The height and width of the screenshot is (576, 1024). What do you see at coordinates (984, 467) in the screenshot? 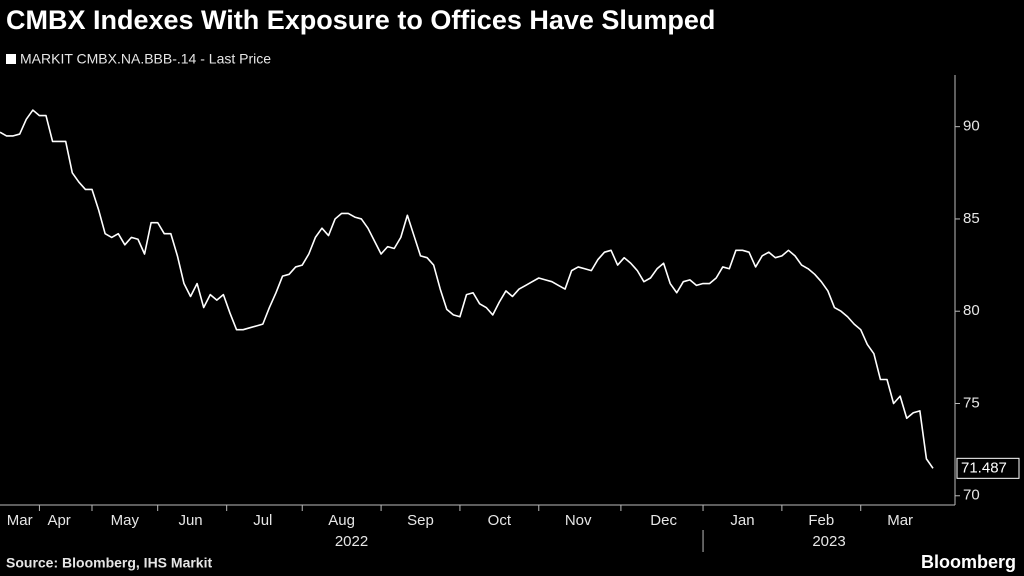
I see `last-value-label: 71.487` at bounding box center [984, 467].